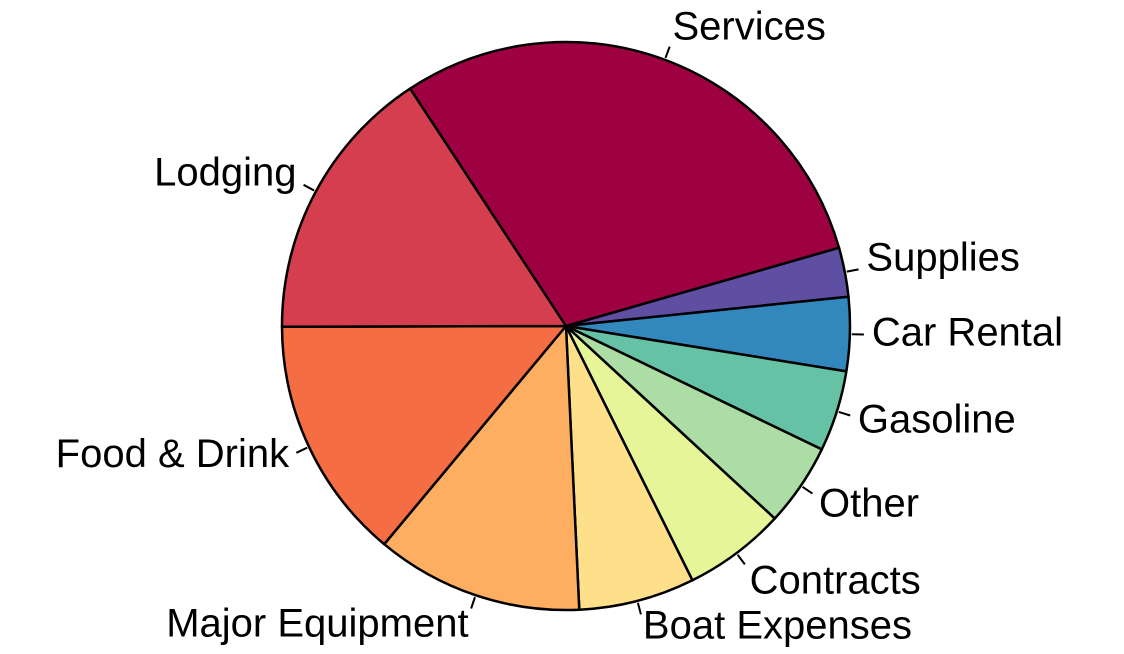 Image resolution: width=1124 pixels, height=654 pixels. What do you see at coordinates (844, 413) in the screenshot?
I see `label-tick-gasoline` at bounding box center [844, 413].